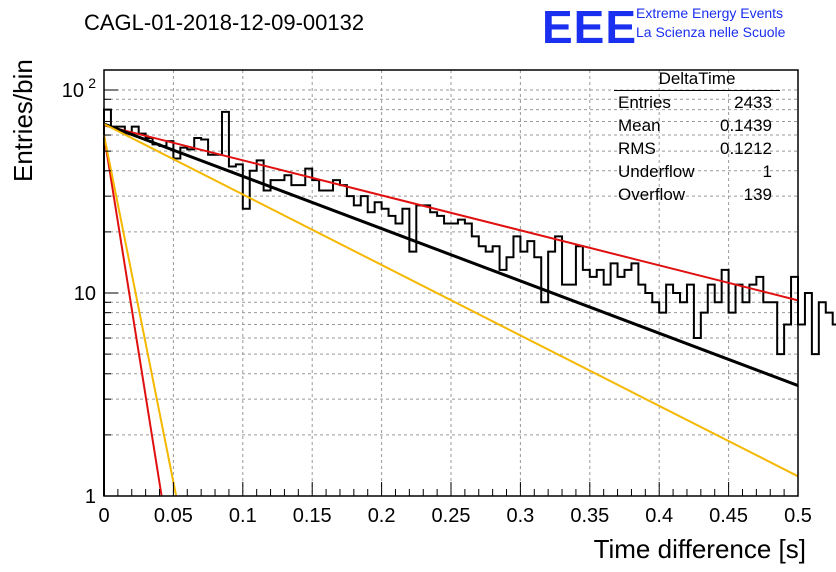  Describe the element at coordinates (710, 13) in the screenshot. I see `logo-line-1: Extreme Energy Events` at that location.